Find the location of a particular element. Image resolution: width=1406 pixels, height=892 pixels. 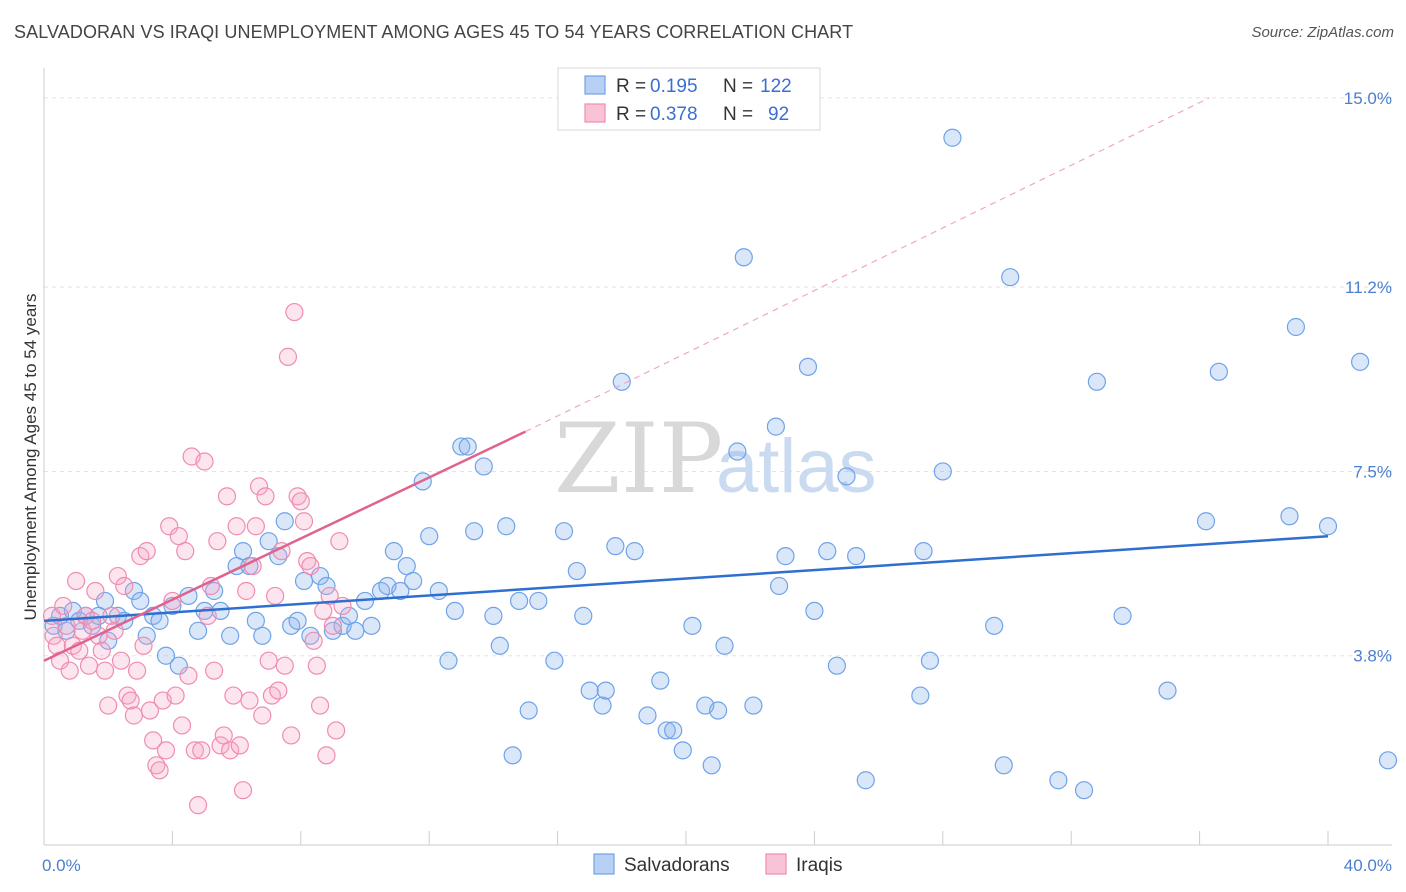

bottom-legend-label-iraqis: Iraqis is located at coordinates (819, 865).